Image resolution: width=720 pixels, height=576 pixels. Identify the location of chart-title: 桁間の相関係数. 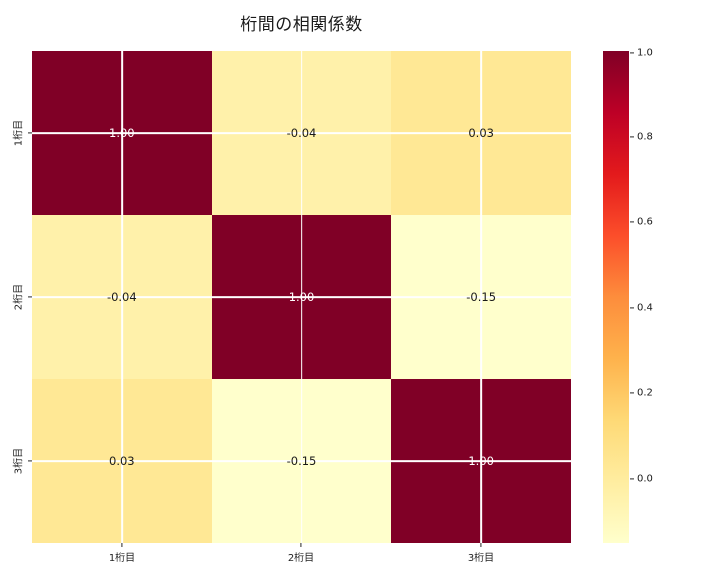
(301, 25).